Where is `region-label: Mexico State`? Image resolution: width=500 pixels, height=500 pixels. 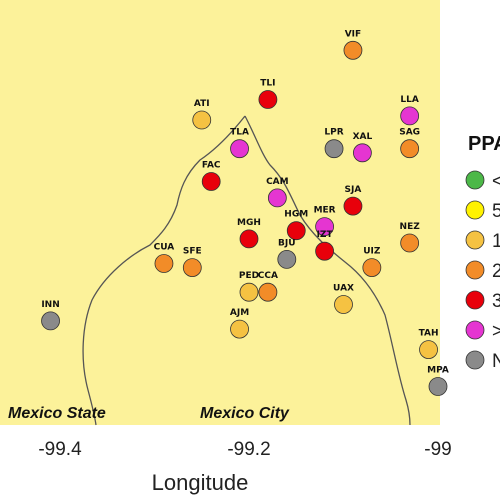
region-label: Mexico State is located at coordinates (57, 413).